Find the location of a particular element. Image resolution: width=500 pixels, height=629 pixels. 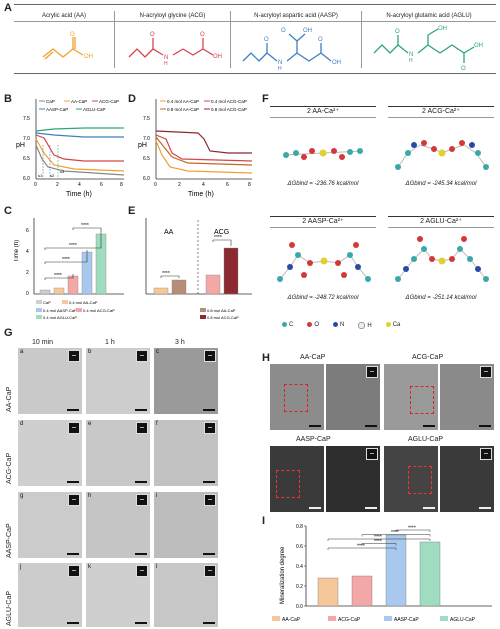

i-sig-bracket is located at coordinates (362, 548).